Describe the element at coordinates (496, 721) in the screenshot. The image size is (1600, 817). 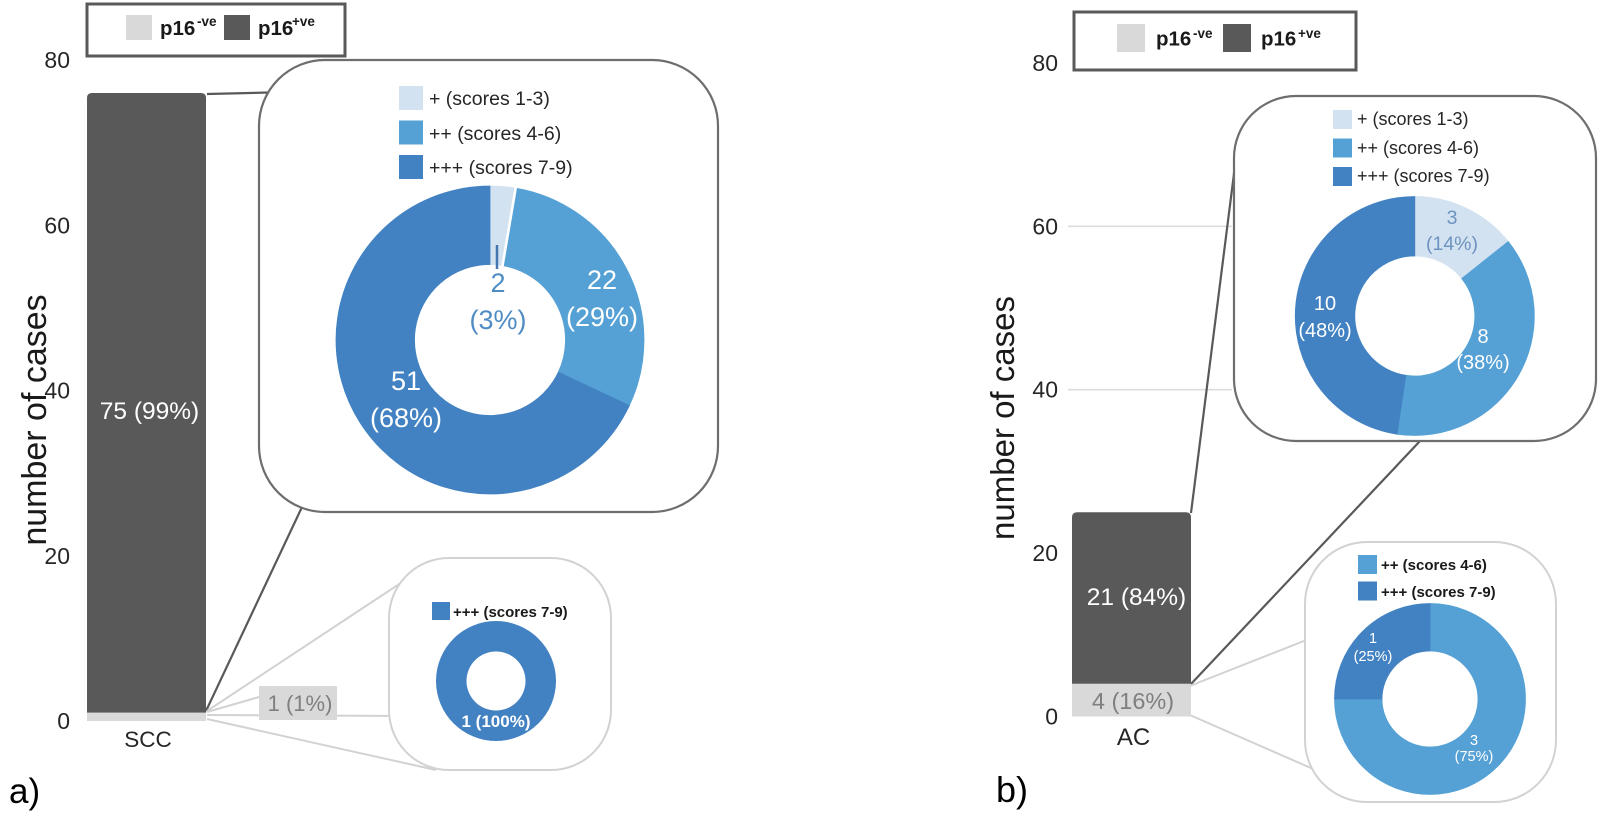
I see `svg-text: 1 (100%)` at that location.